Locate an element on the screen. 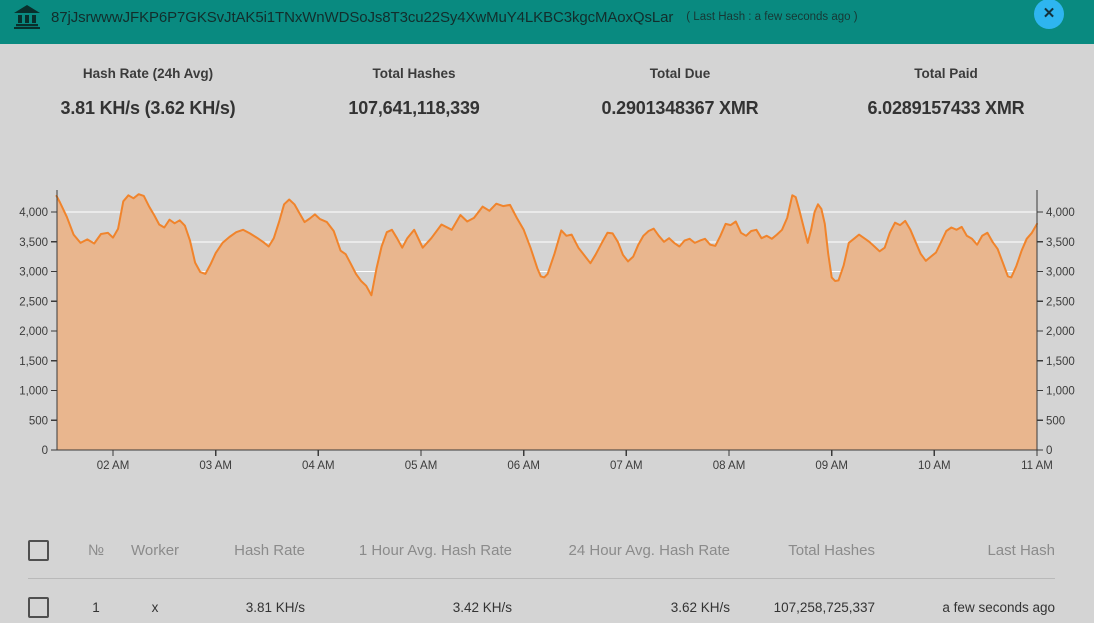  y-tick-label-left: 2,000 is located at coordinates (33, 332).